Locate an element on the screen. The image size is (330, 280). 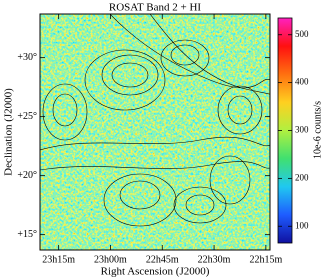
y-tick-label: +20° is located at coordinates (27, 175).